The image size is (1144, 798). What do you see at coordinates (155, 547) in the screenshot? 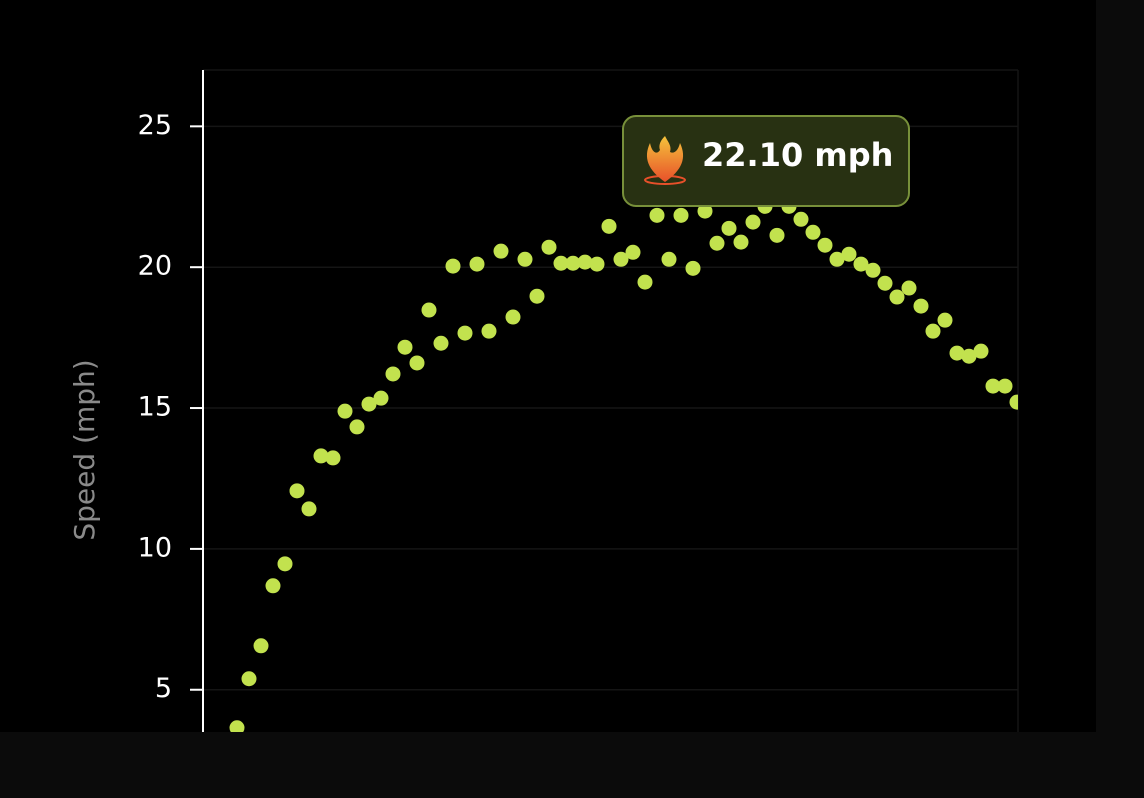
I see `y-tick-label: 10` at bounding box center [155, 547].